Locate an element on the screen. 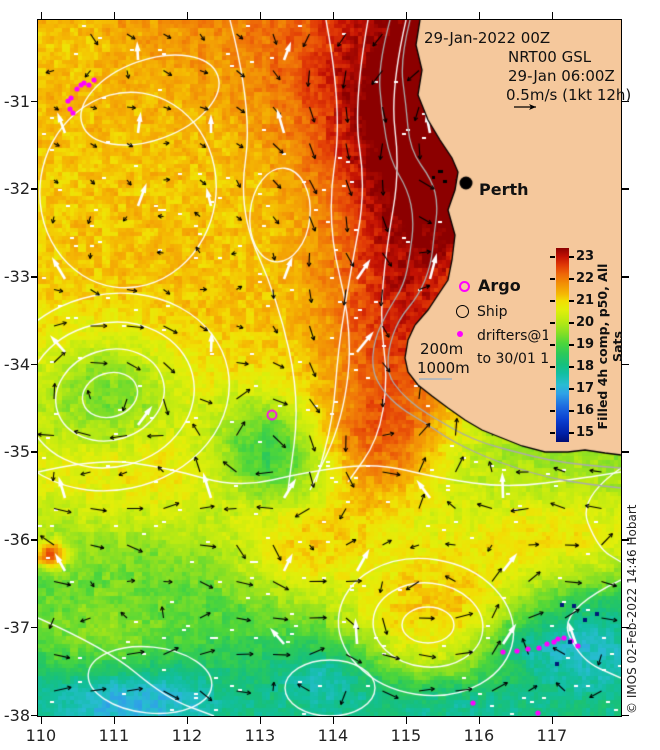 This screenshot has height=750, width=660. colorbar-tick-label: 16 is located at coordinates (585, 411).